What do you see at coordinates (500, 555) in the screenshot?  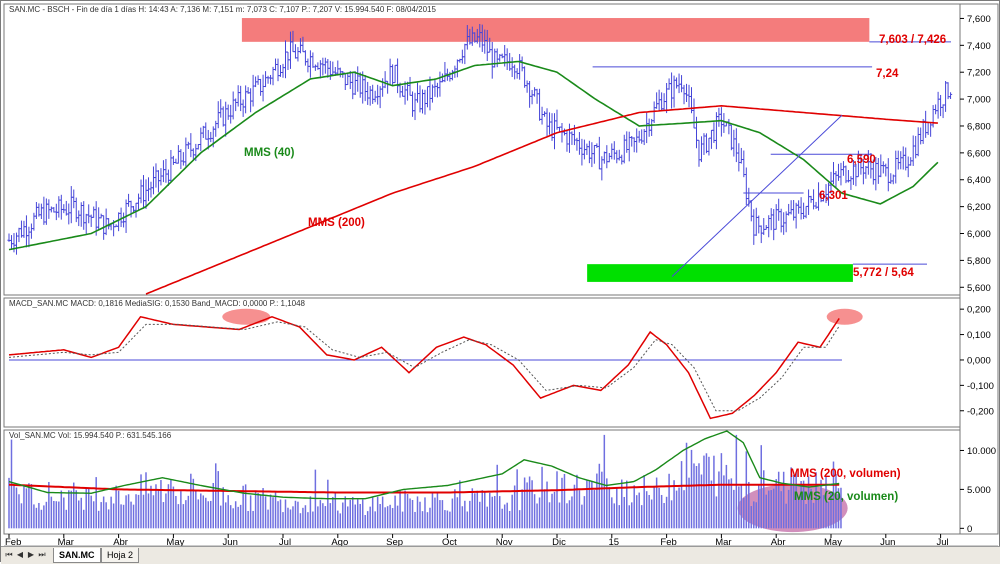 I see `sheet-tab-bar: ⏮ ◀ ▶ ⏭ SAN.MC Hoja 2` at bounding box center [500, 555].